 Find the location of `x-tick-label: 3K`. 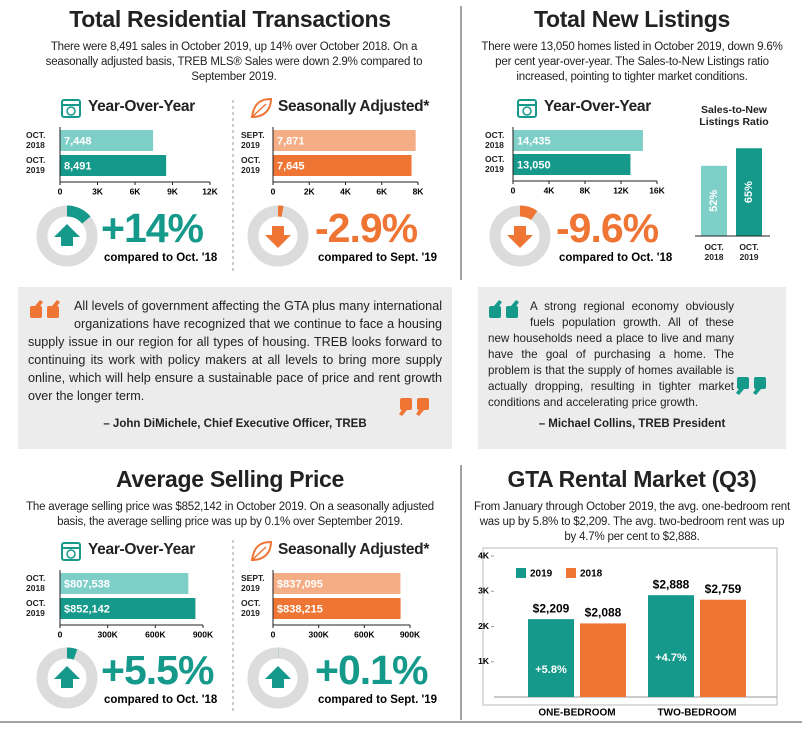

x-tick-label: 3K is located at coordinates (98, 191).